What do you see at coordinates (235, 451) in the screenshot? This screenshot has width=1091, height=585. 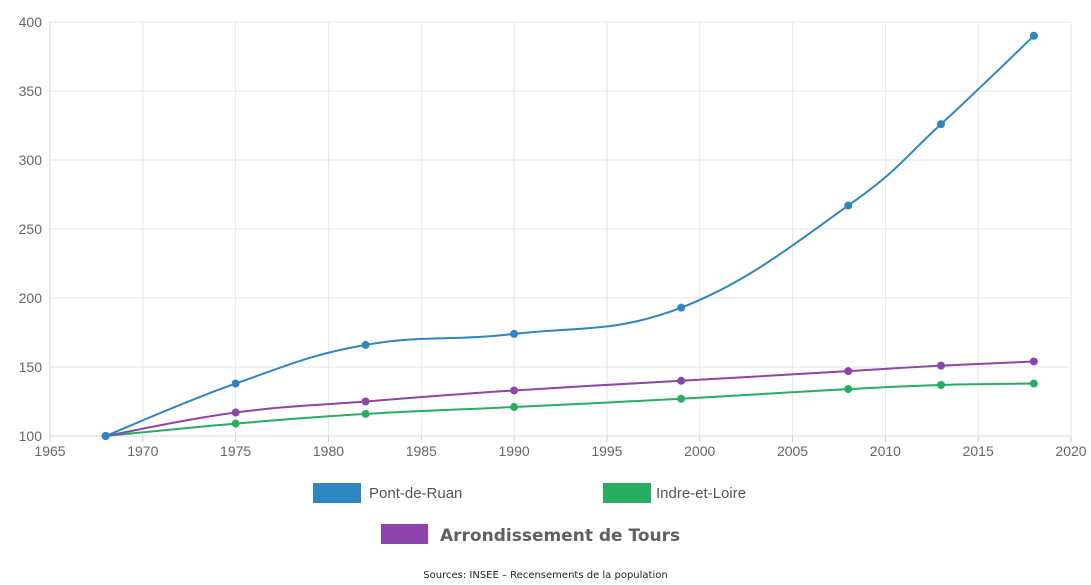 I see `x-tick-label: 1975` at bounding box center [235, 451].